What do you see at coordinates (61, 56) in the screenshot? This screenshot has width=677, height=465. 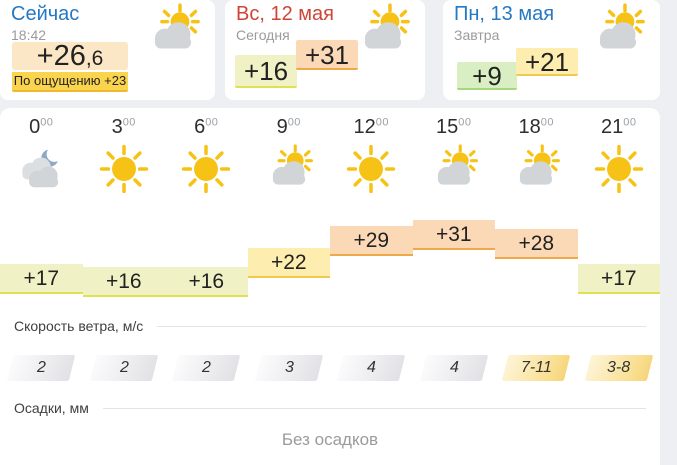 I see `temp-integer: +26` at bounding box center [61, 56].